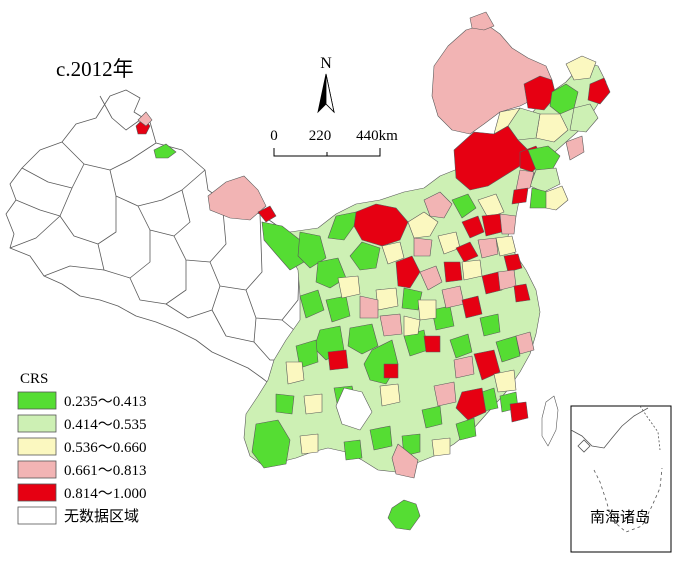 This screenshot has height=573, width=683. Describe the element at coordinates (34, 379) in the screenshot. I see `legend-title: CRS` at that location.